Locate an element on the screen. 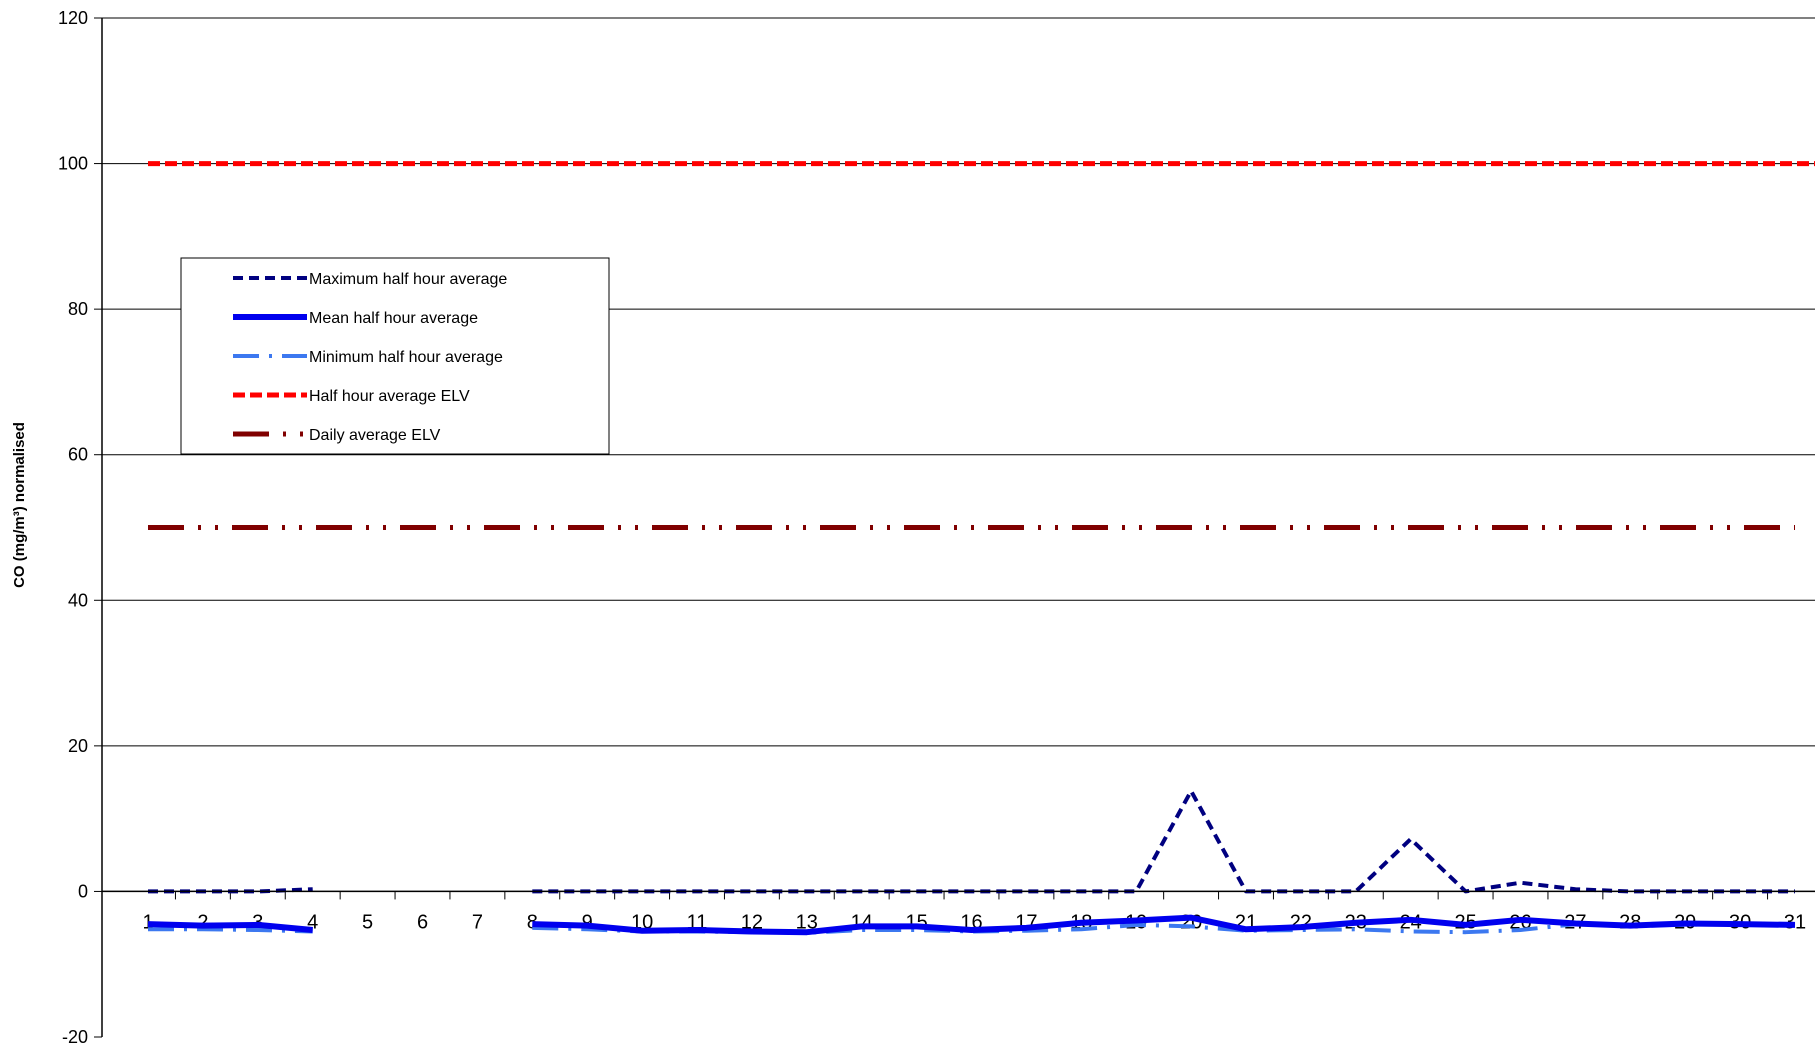 This screenshot has width=1815, height=1046. y-tick-label: 20 is located at coordinates (78, 746).